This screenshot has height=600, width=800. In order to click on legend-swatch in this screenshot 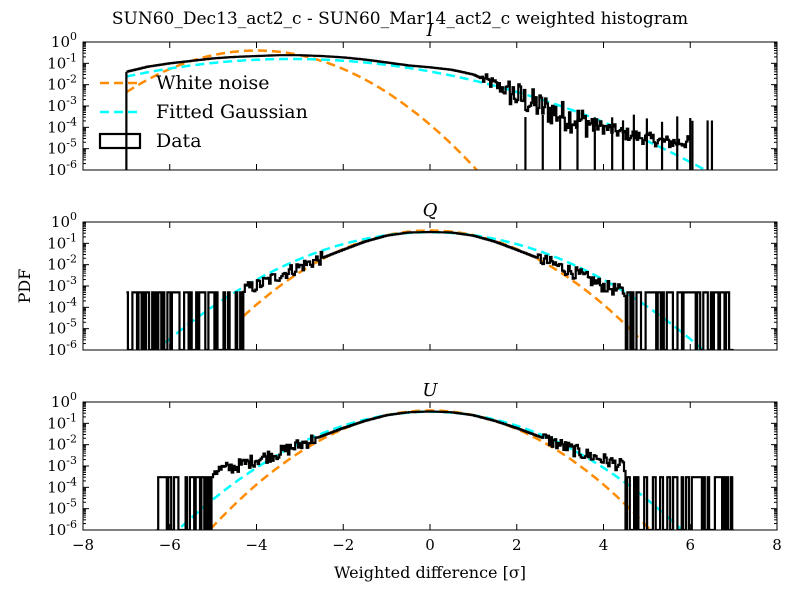, I will do `click(120, 141)`.